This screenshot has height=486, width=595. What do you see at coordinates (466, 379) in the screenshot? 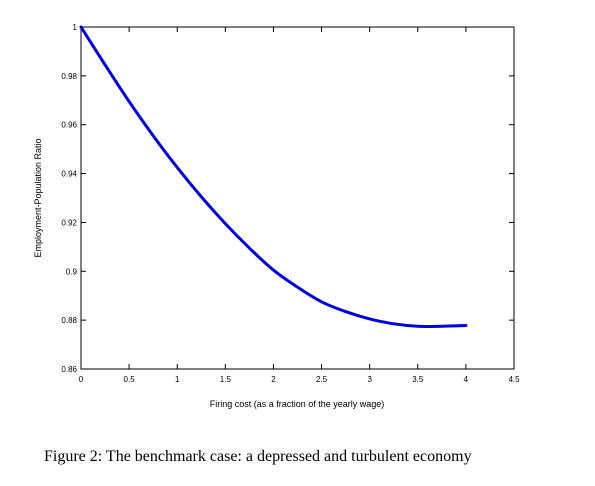
I see `x-tick-label: 4` at bounding box center [466, 379].